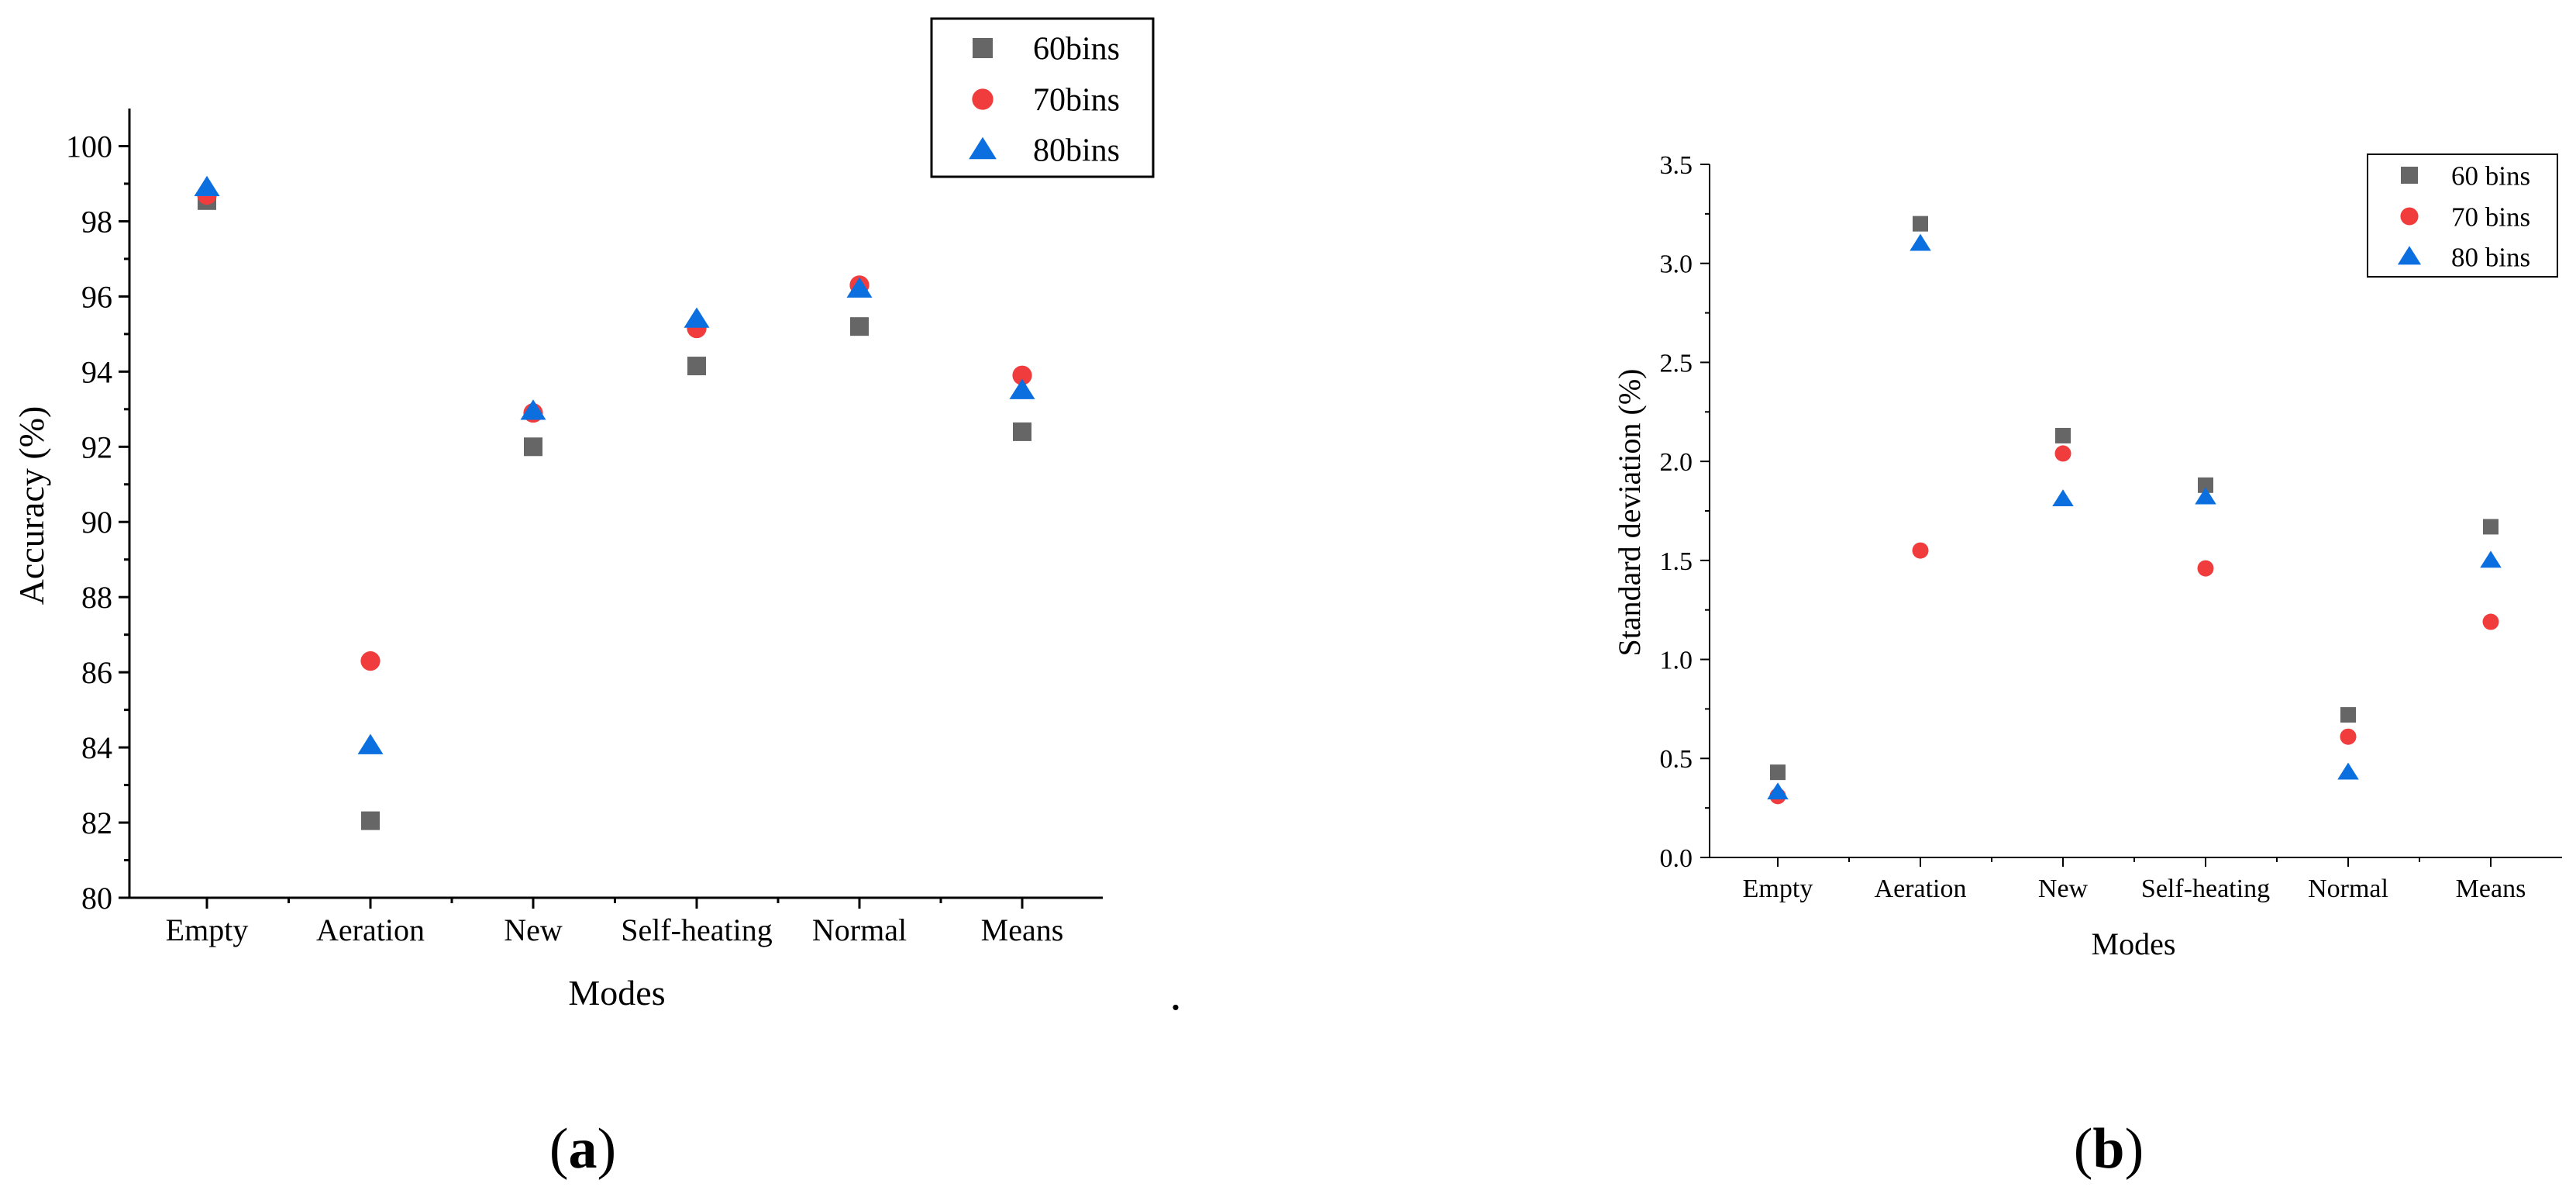 The height and width of the screenshot is (1204, 2576). What do you see at coordinates (2134, 510) in the screenshot?
I see `chart-b-markers` at bounding box center [2134, 510].